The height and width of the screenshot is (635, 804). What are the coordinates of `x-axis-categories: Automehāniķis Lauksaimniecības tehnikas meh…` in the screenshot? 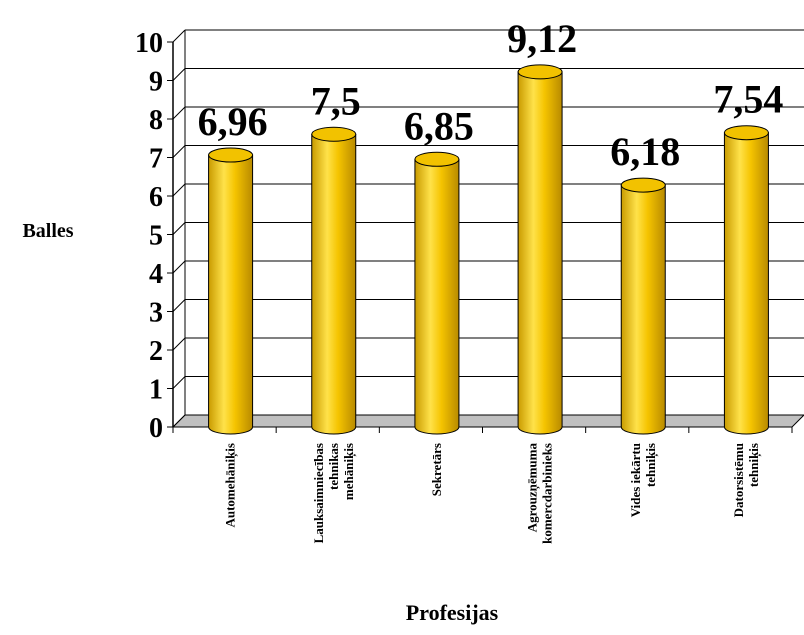 It's located at (482, 485).